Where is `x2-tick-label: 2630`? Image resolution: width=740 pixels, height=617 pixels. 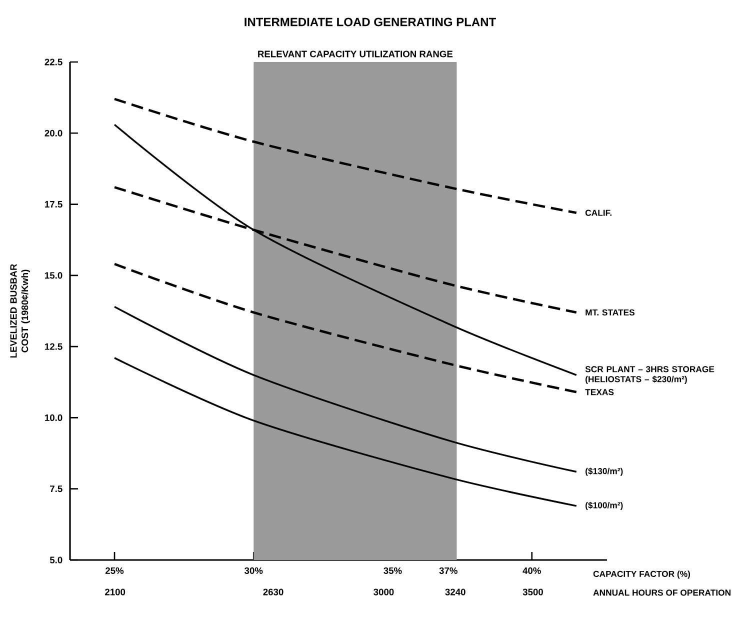 x2-tick-label: 2630 is located at coordinates (273, 592).